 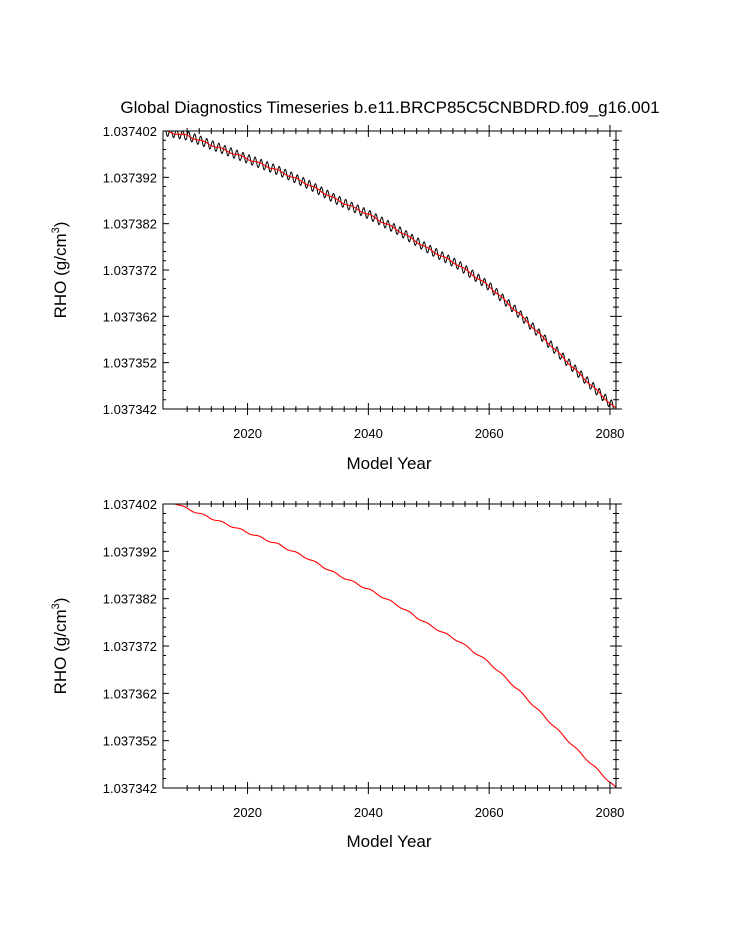 I want to click on top-y-axis-label-sup: 3, so click(x=56, y=230).